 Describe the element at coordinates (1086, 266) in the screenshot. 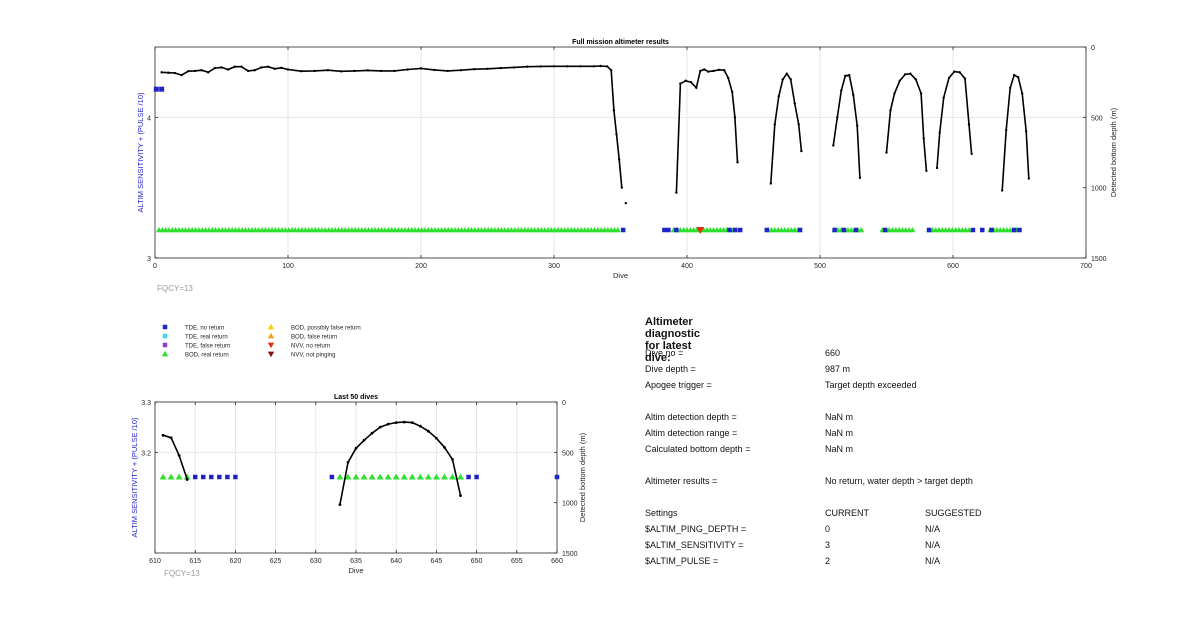

I see `x-tick-label: 700` at that location.